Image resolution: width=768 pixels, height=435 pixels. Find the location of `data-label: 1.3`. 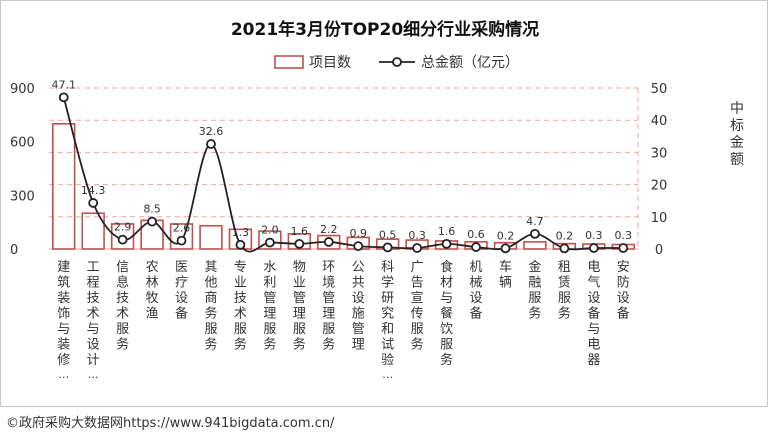

data-label: 1.3 is located at coordinates (241, 232).